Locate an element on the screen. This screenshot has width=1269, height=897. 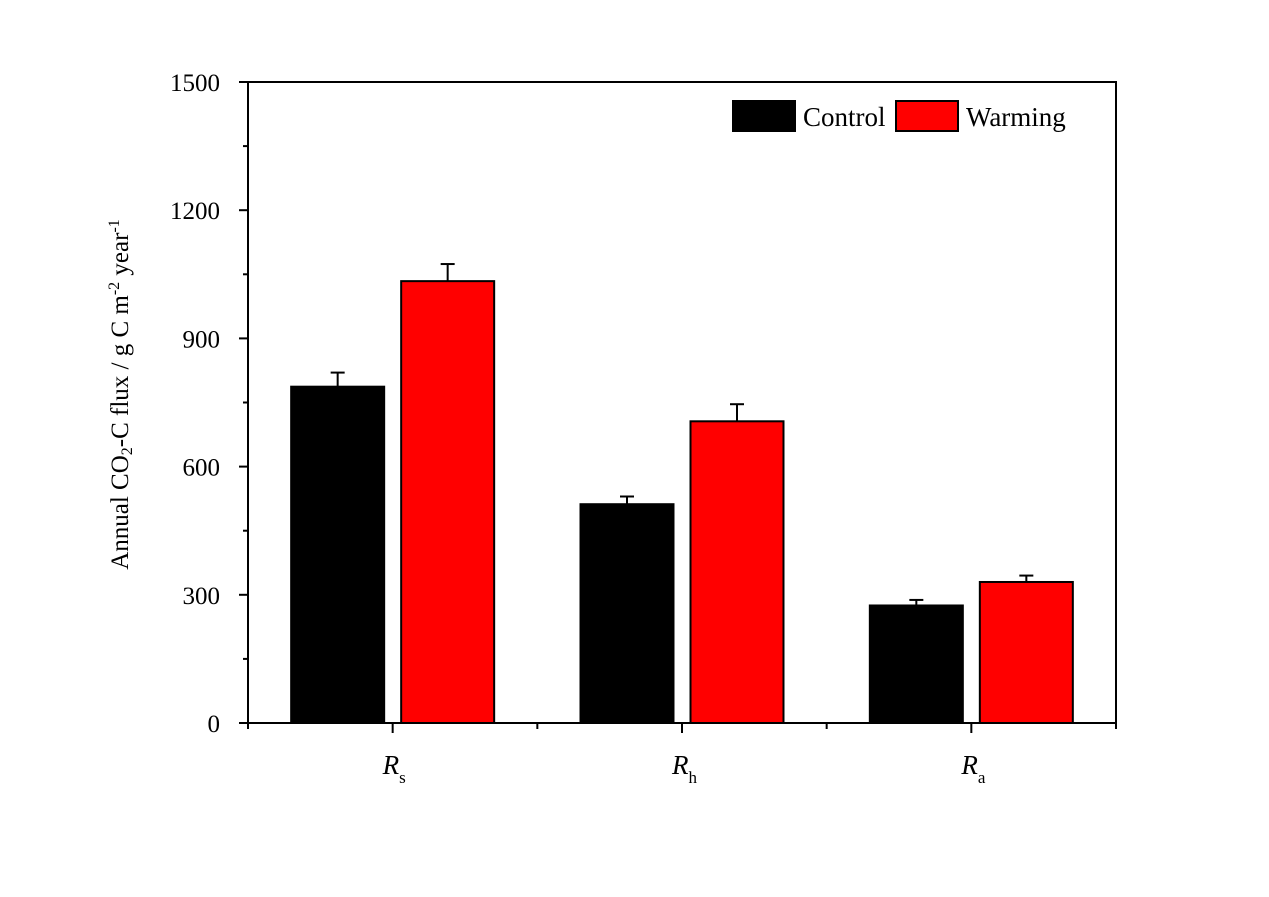
y-tick-label: 1500 is located at coordinates (195, 83).